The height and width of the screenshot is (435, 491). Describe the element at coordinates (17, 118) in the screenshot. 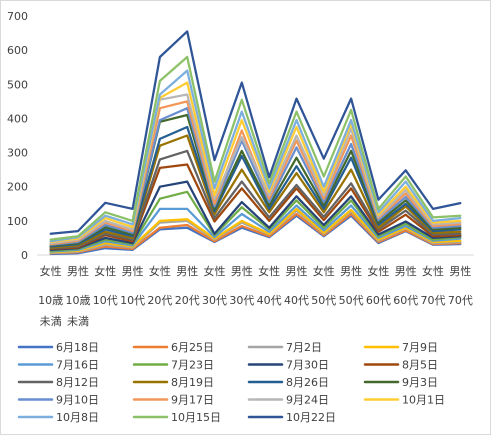

I see `y-tick-label: 400` at that location.